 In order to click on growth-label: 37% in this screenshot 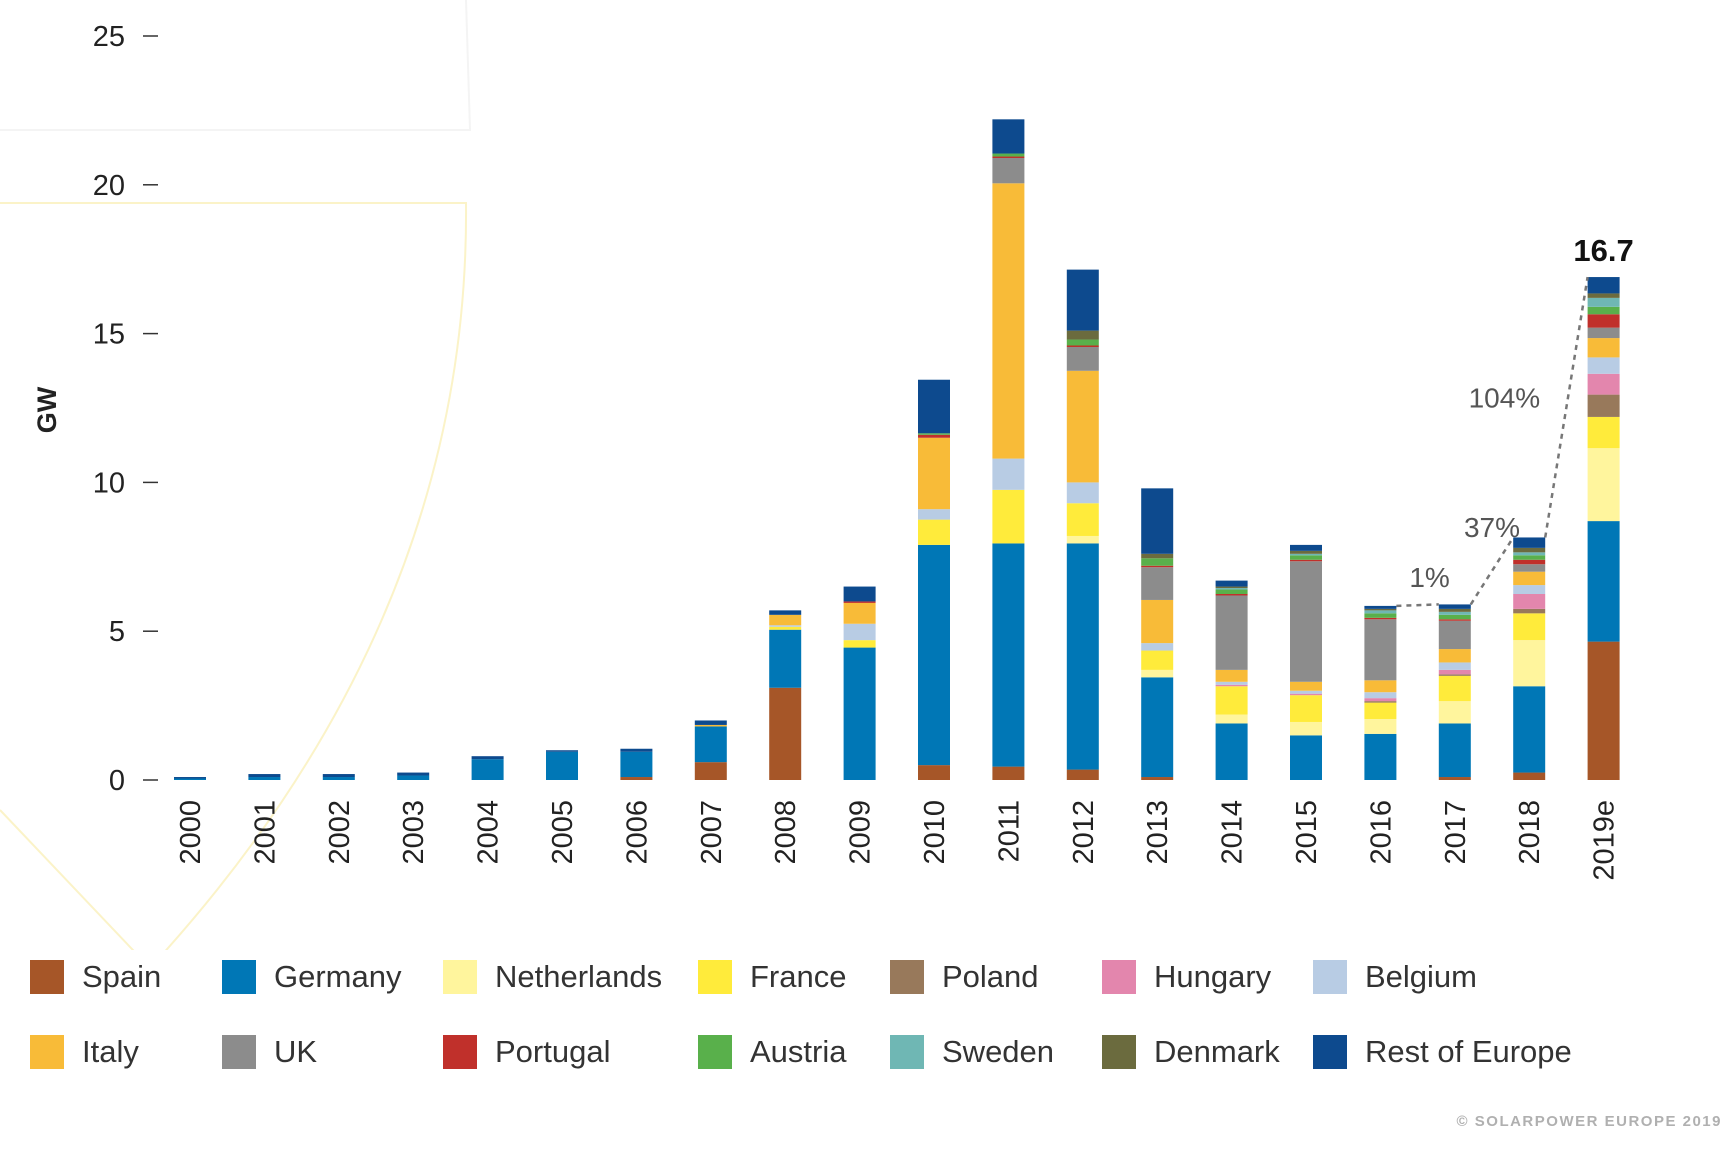, I will do `click(1492, 527)`.